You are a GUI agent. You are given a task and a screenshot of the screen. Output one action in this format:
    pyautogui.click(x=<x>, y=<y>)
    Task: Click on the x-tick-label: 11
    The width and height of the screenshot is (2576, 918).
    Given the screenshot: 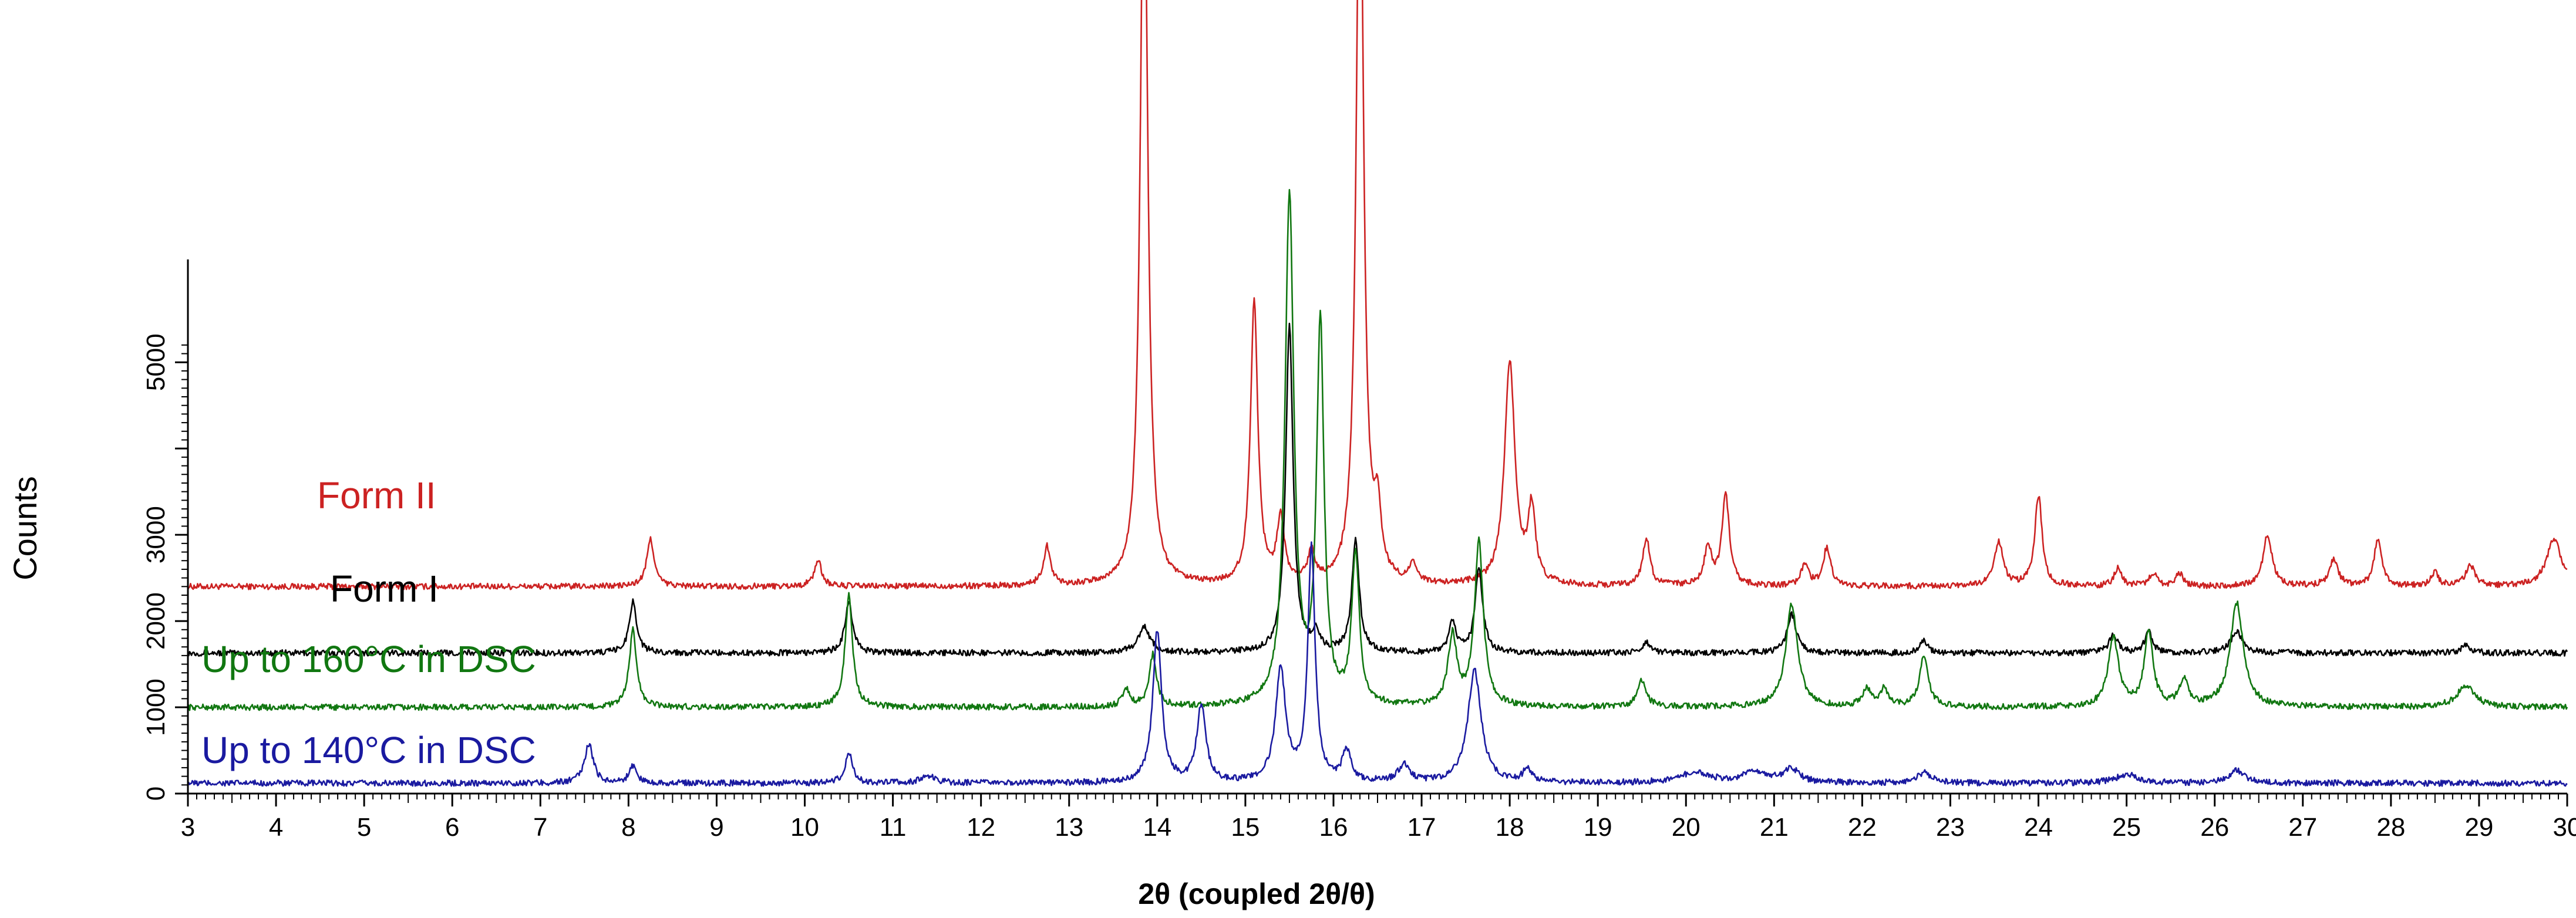 What is the action you would take?
    pyautogui.click(x=893, y=827)
    